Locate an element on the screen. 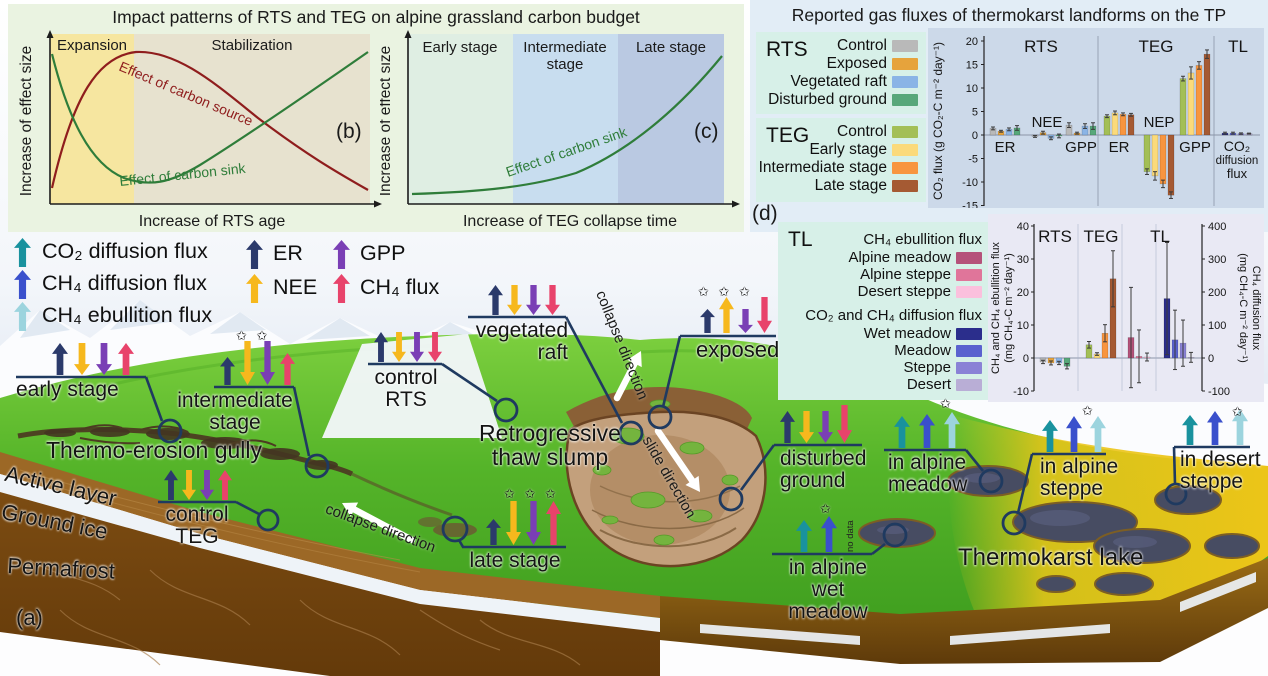  ch4-flux-arrow-up is located at coordinates (126, 359).